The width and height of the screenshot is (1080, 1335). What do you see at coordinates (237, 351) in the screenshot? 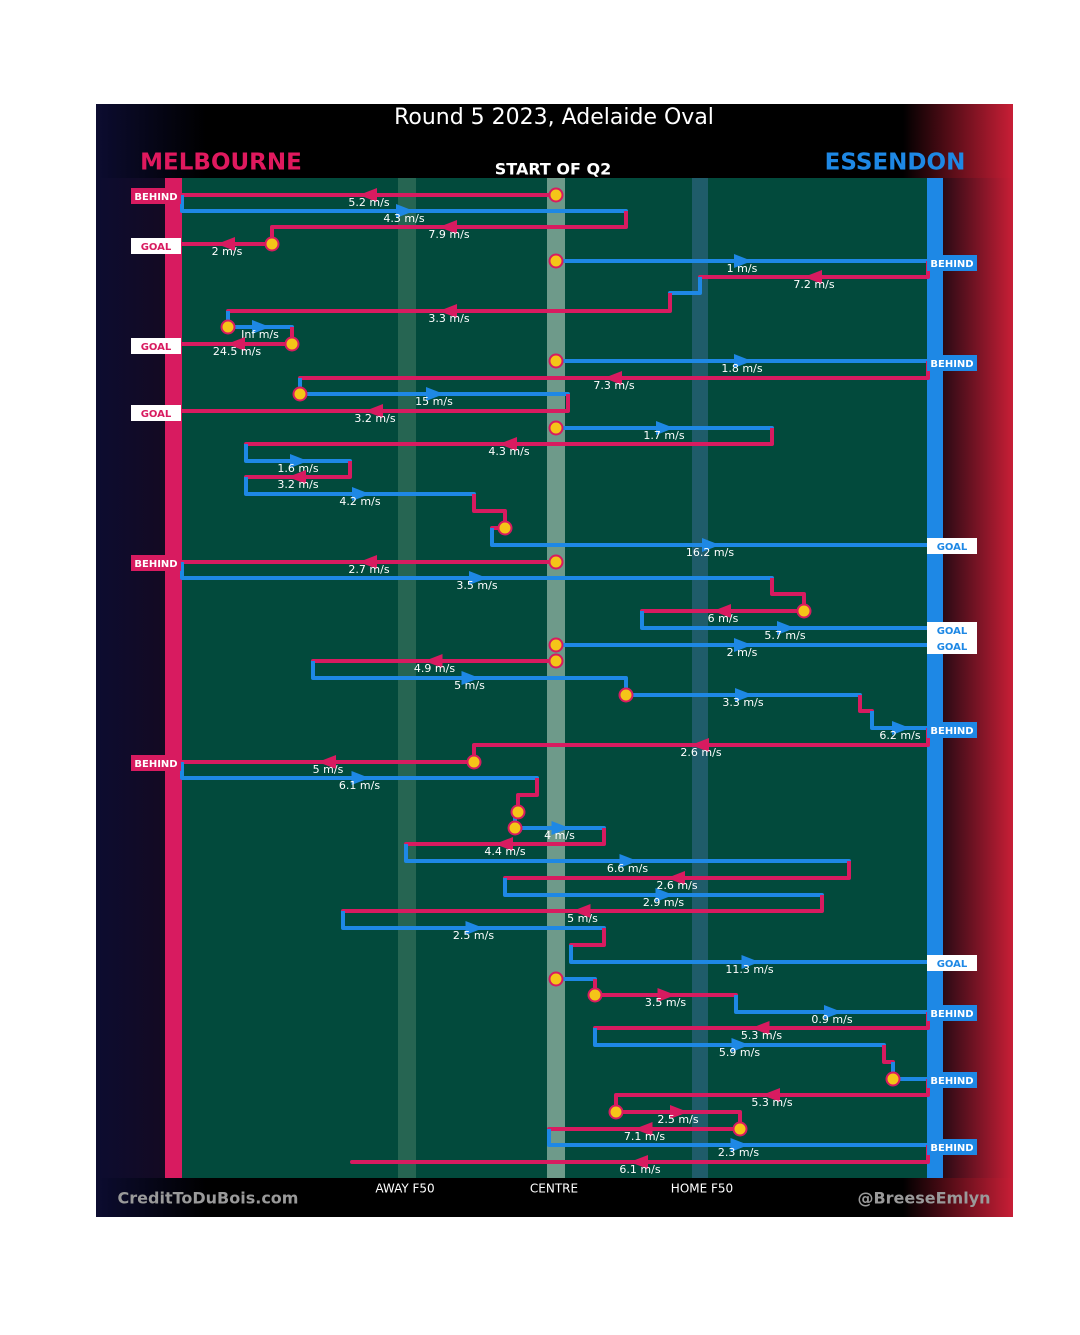
I see `speed-label: 24.5 m/s` at bounding box center [237, 351].